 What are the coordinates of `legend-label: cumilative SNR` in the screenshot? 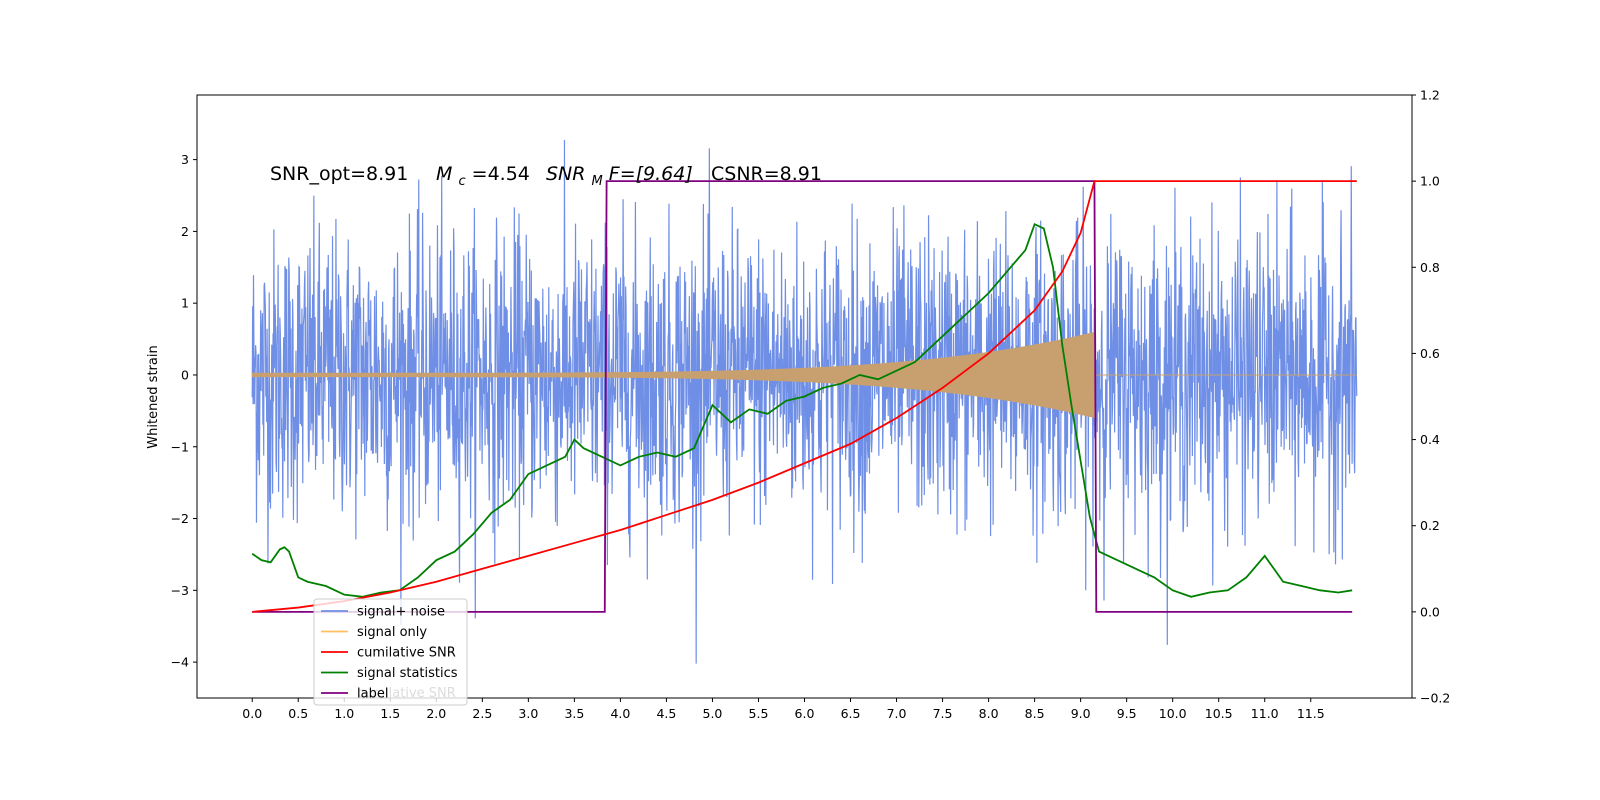 It's located at (406, 653).